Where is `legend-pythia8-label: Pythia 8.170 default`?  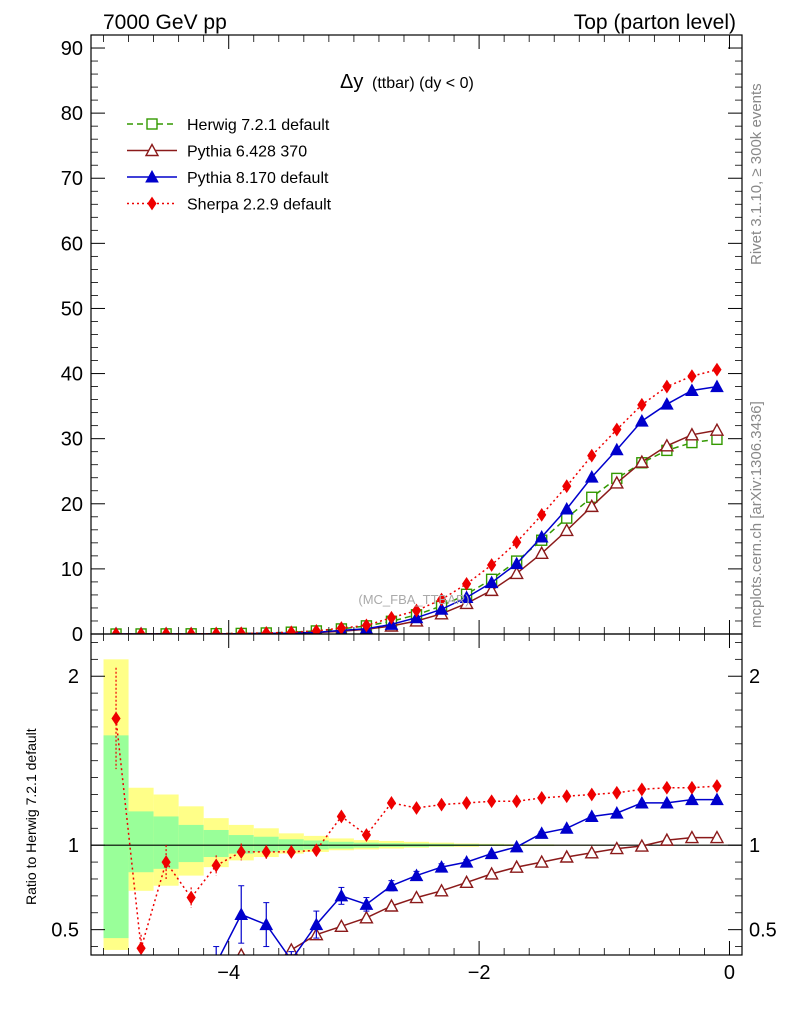 legend-pythia8-label: Pythia 8.170 default is located at coordinates (258, 178).